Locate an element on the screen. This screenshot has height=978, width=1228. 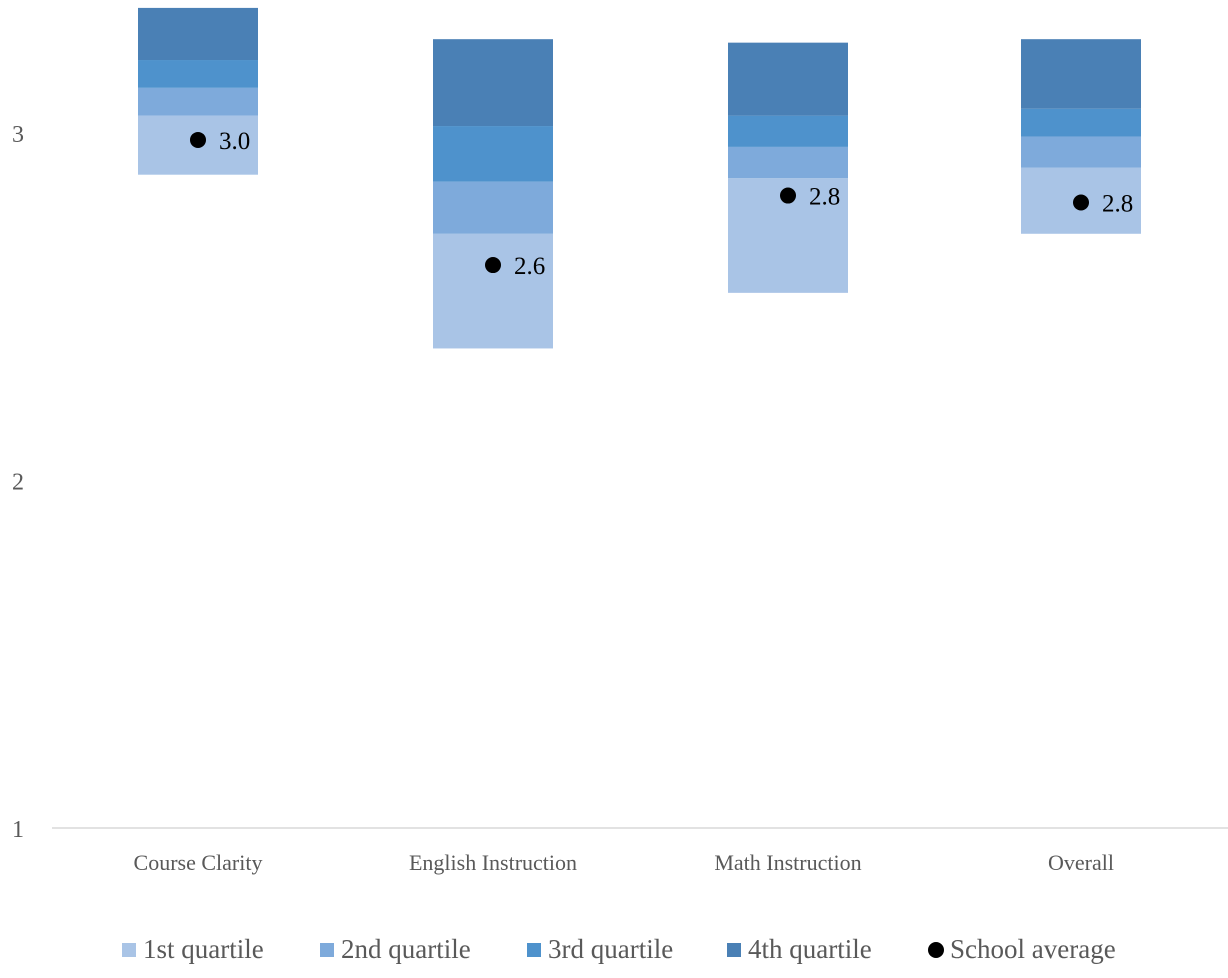
y-tick-label: 1 is located at coordinates (18, 830).